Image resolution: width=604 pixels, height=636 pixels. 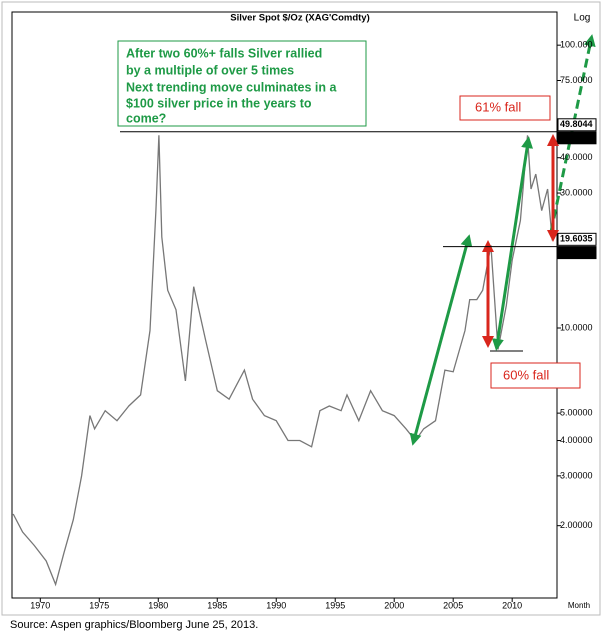 I want to click on x-tick-label: 1985, so click(x=217, y=605).